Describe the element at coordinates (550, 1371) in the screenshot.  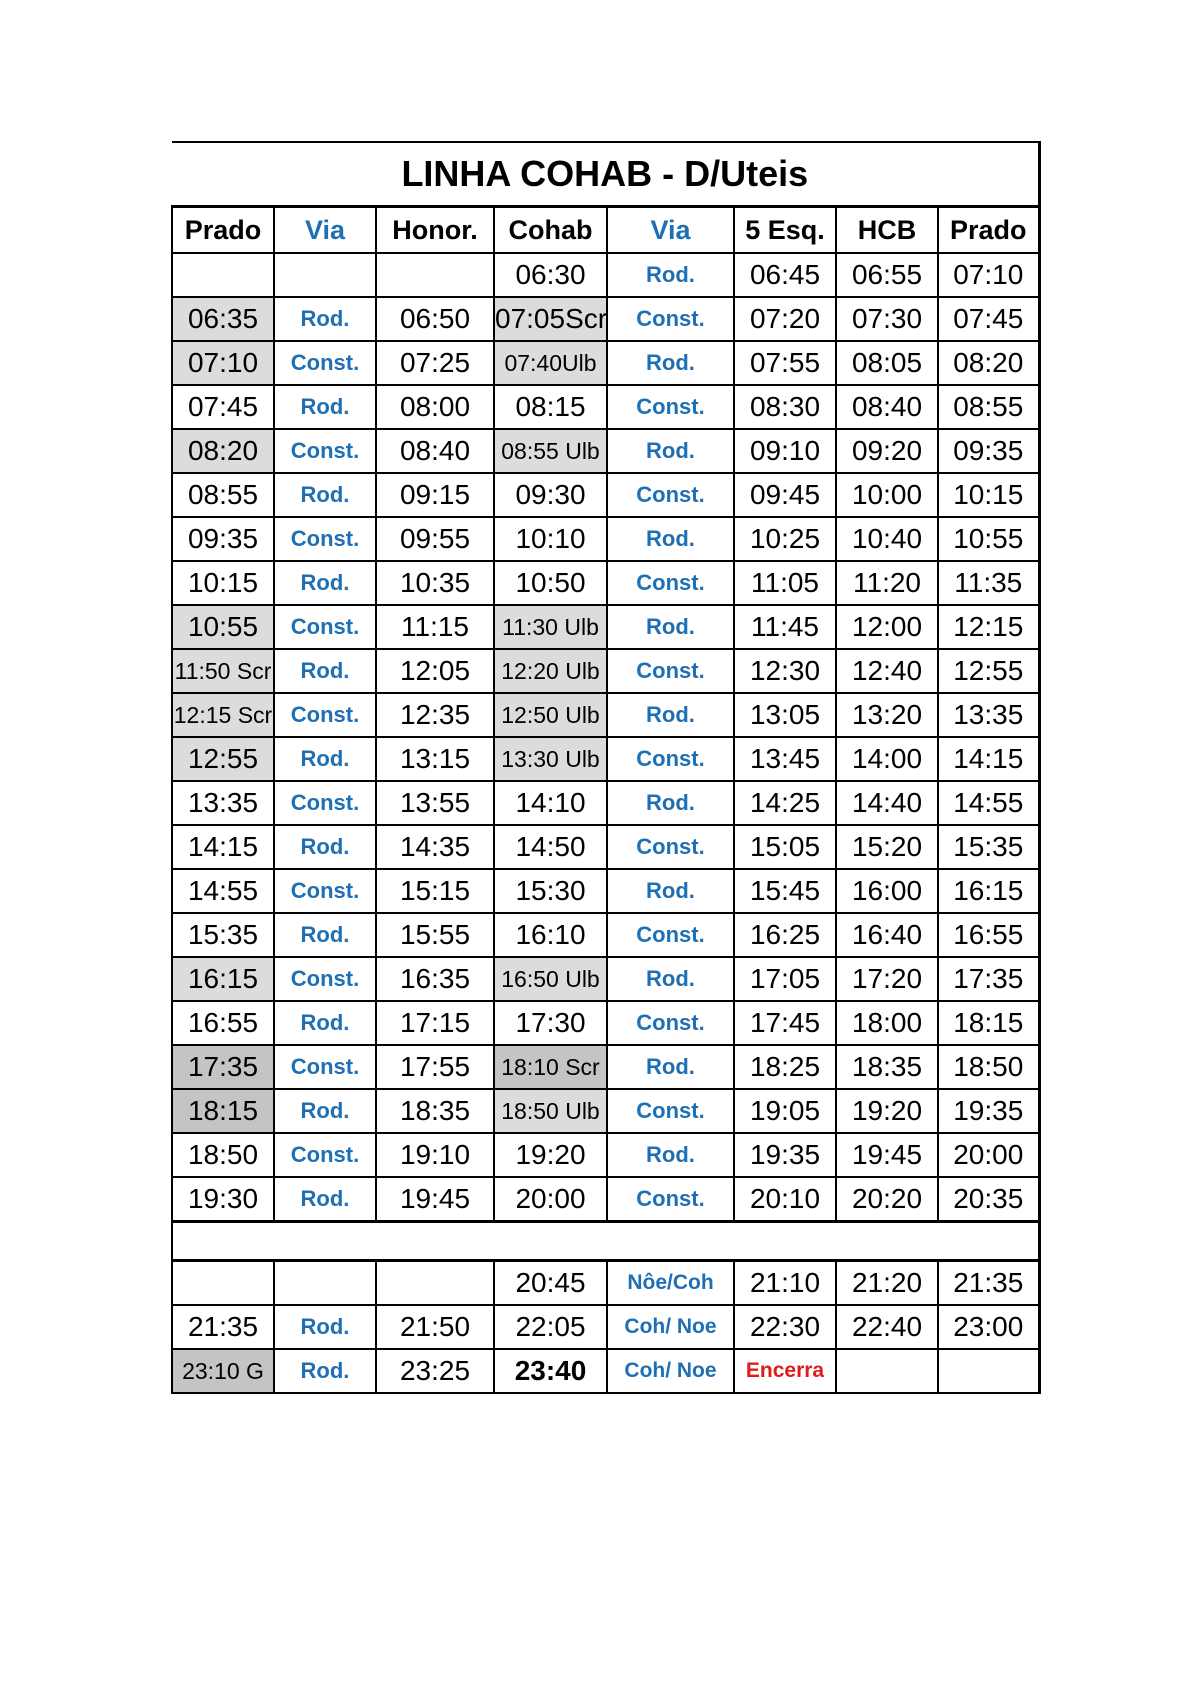
I see `cell-cohab: 23:40` at that location.